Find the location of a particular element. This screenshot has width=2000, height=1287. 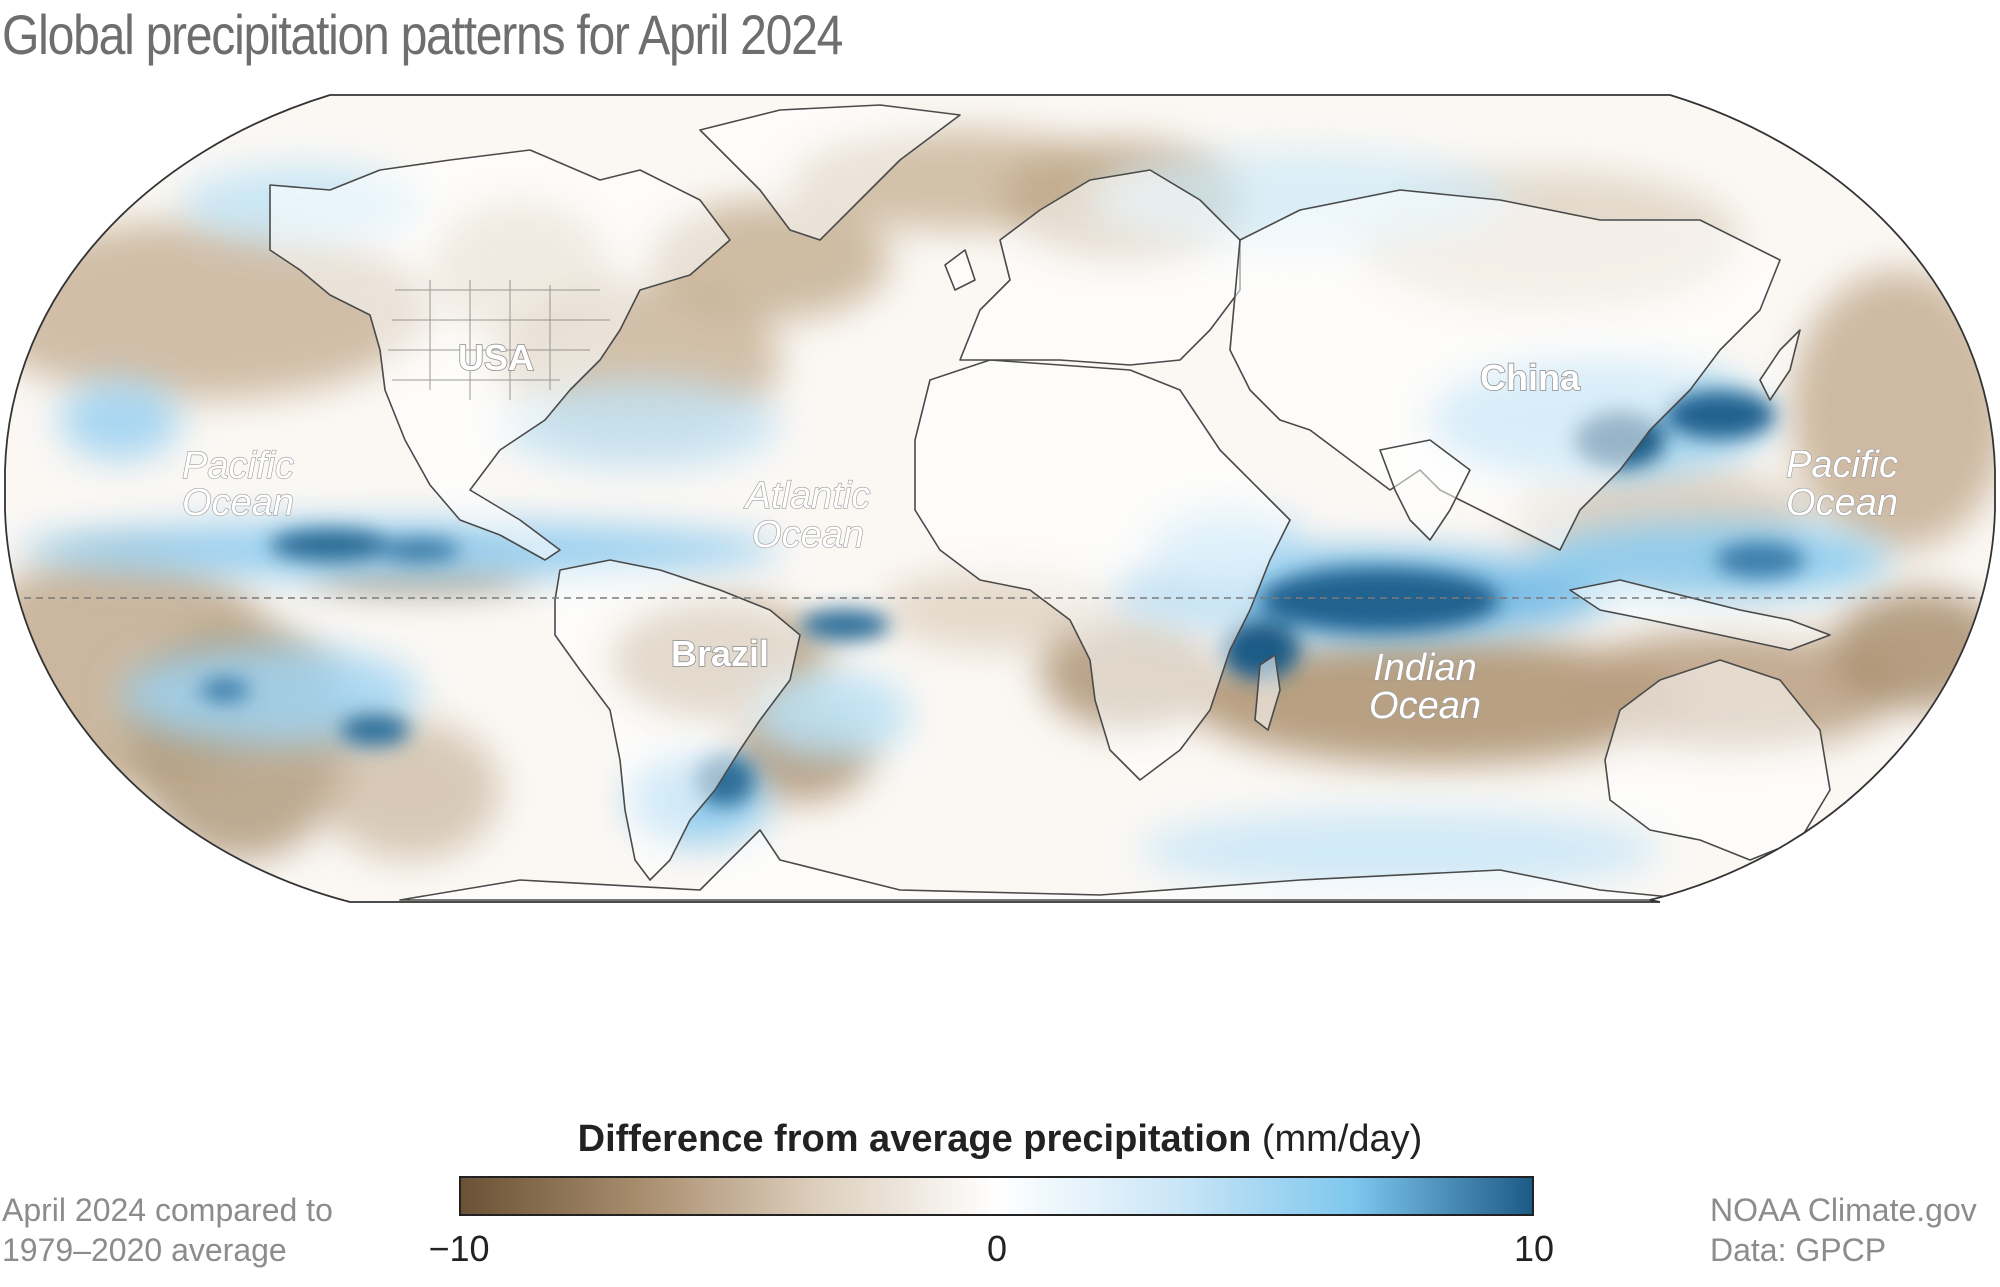

europe-outline is located at coordinates (1100, 267).